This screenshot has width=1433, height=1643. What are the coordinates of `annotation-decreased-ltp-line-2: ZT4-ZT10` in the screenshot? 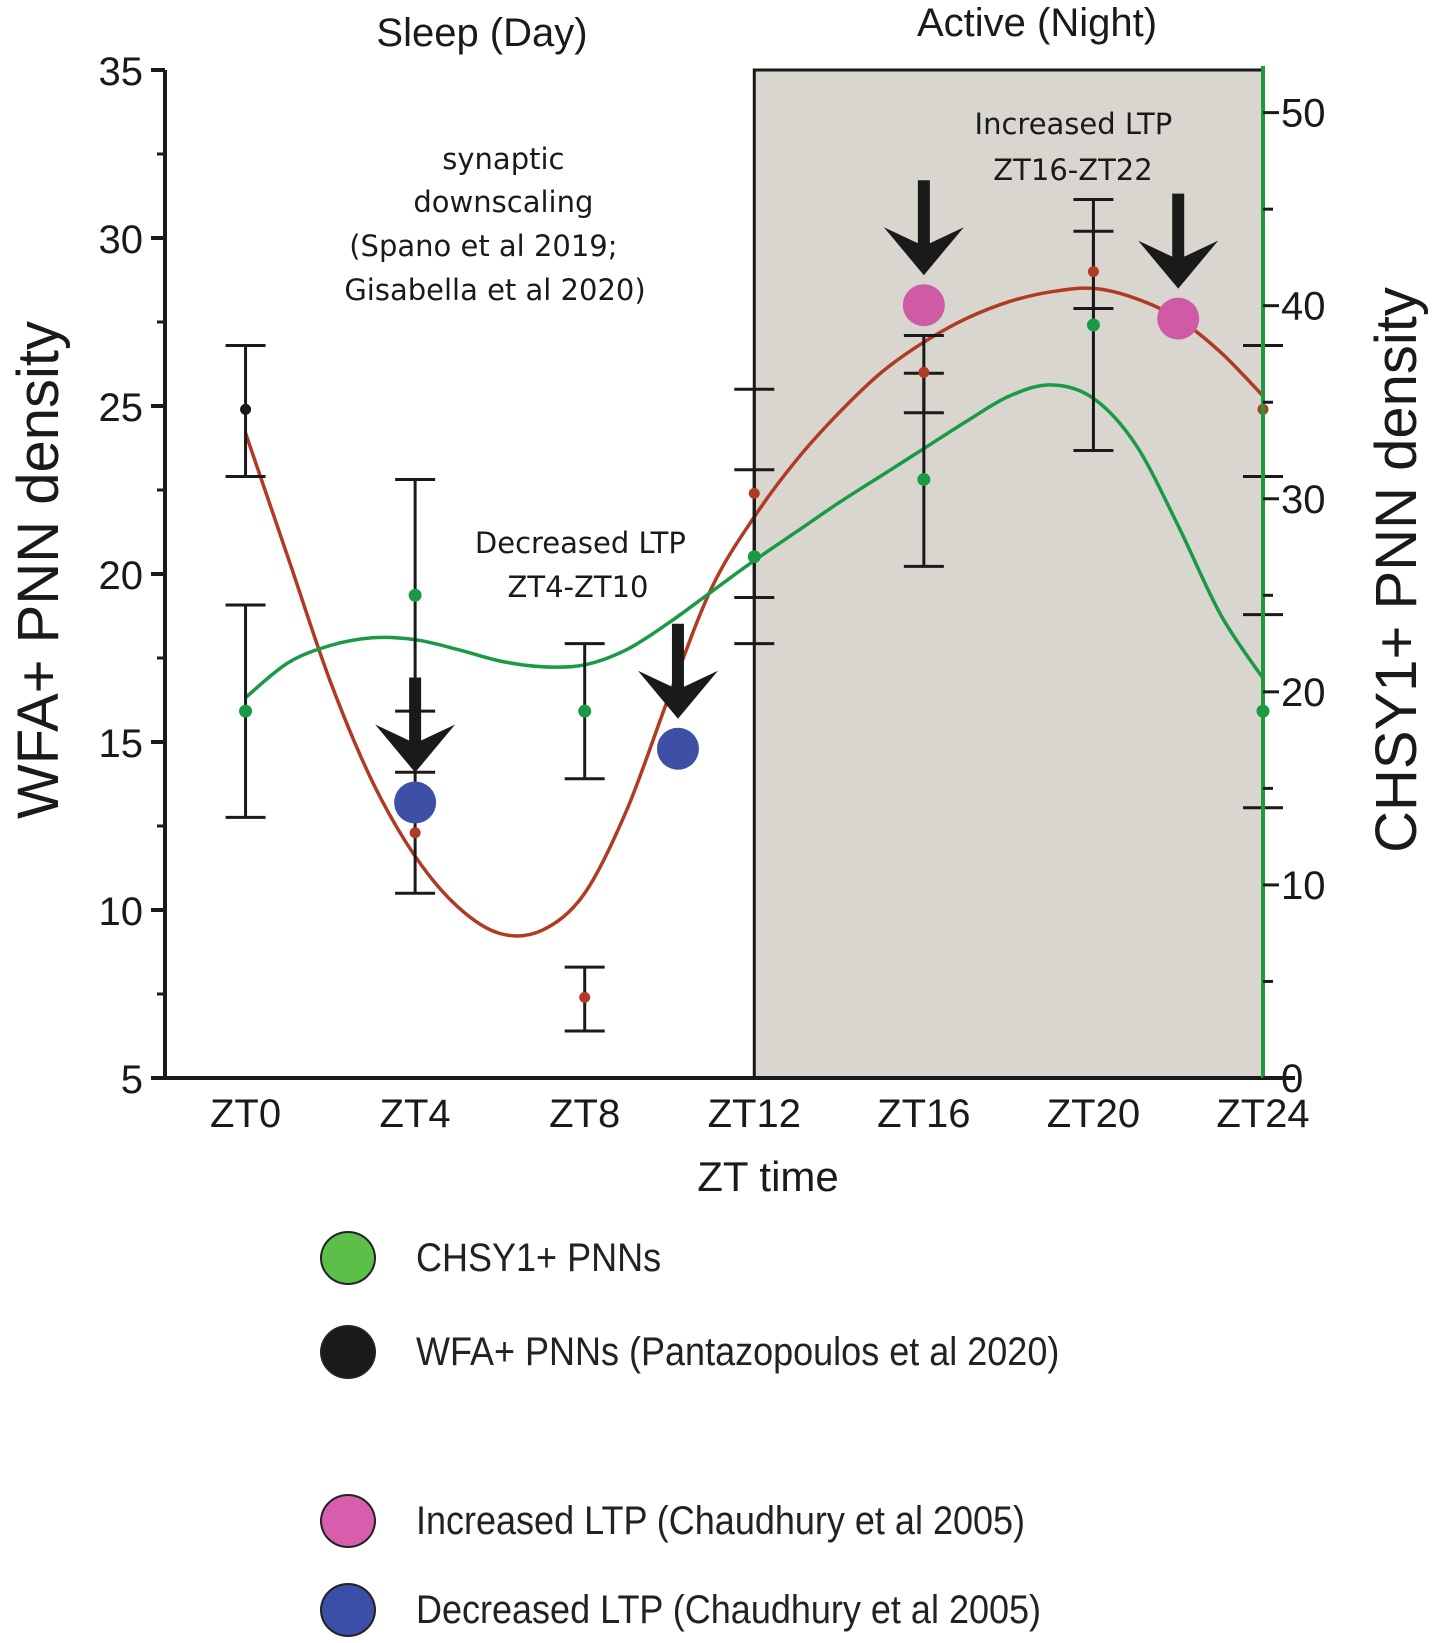 It's located at (578, 587).